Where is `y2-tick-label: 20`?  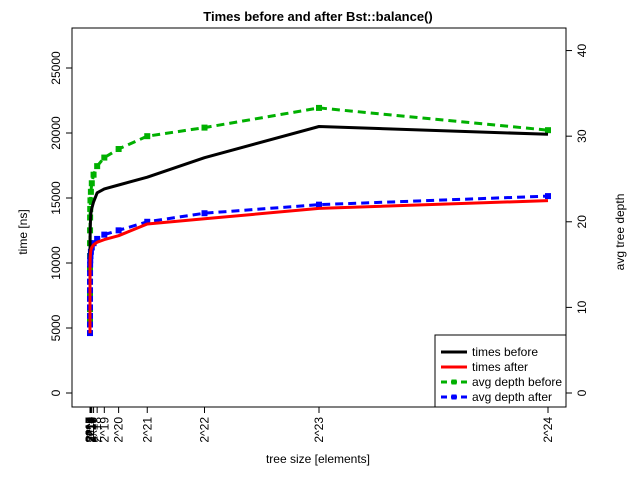 y2-tick-label: 20 is located at coordinates (582, 222).